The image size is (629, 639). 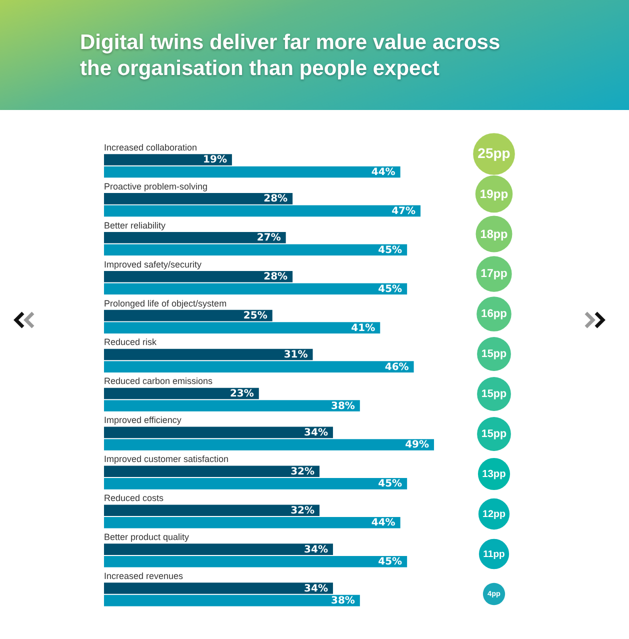 What do you see at coordinates (147, 537) in the screenshot?
I see `y-tick-label: Better product quality` at bounding box center [147, 537].